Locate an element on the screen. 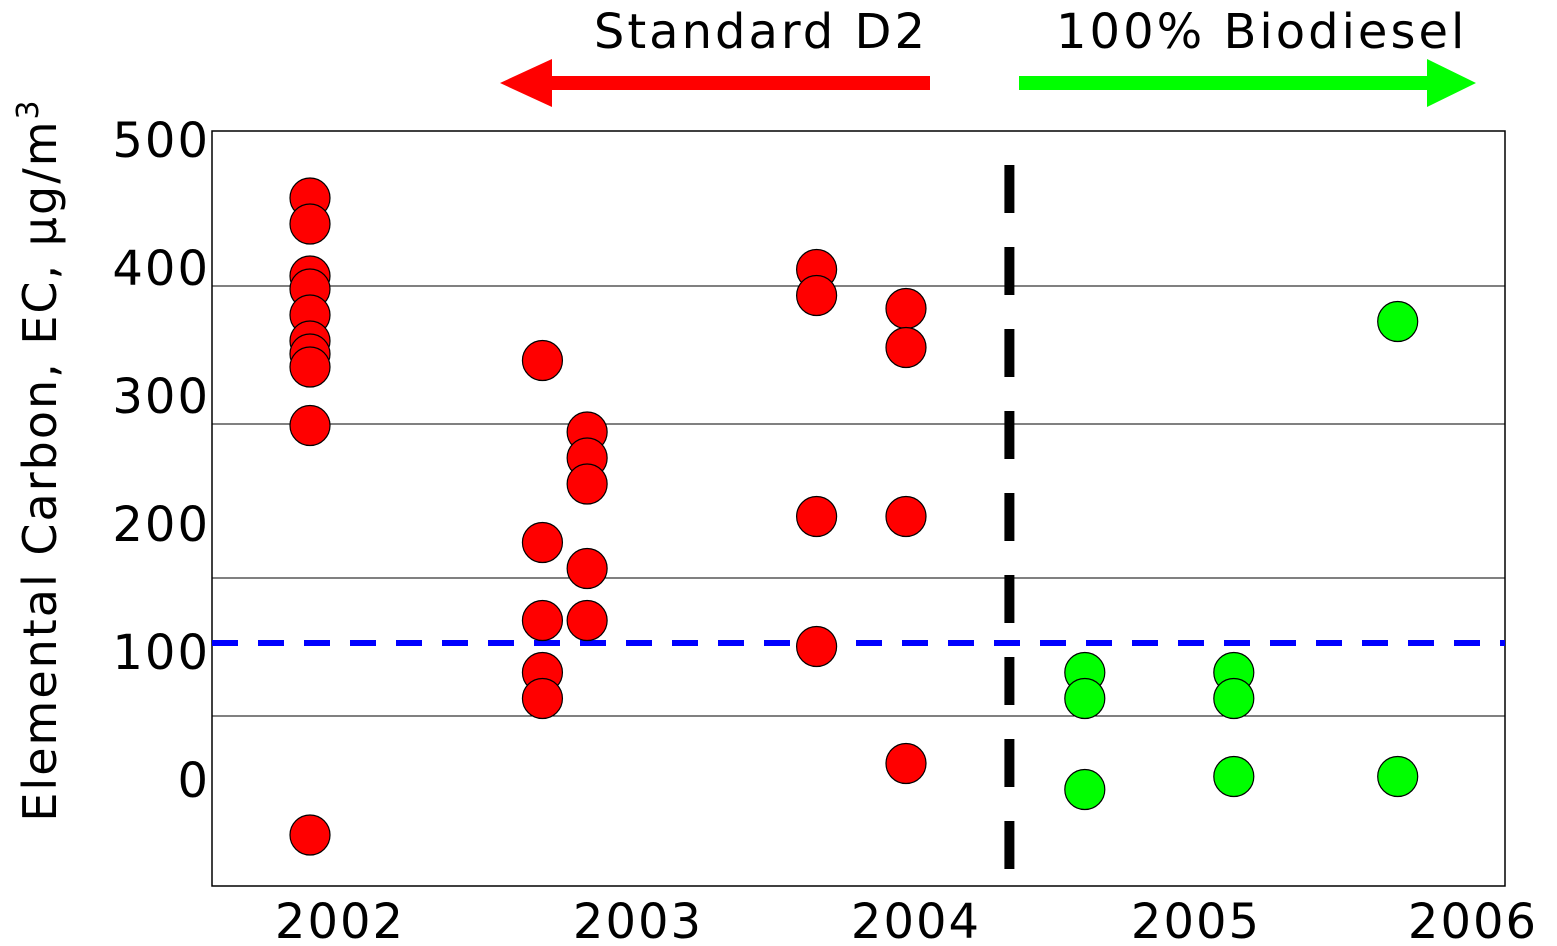  left-arrow-icon is located at coordinates (715, 83).